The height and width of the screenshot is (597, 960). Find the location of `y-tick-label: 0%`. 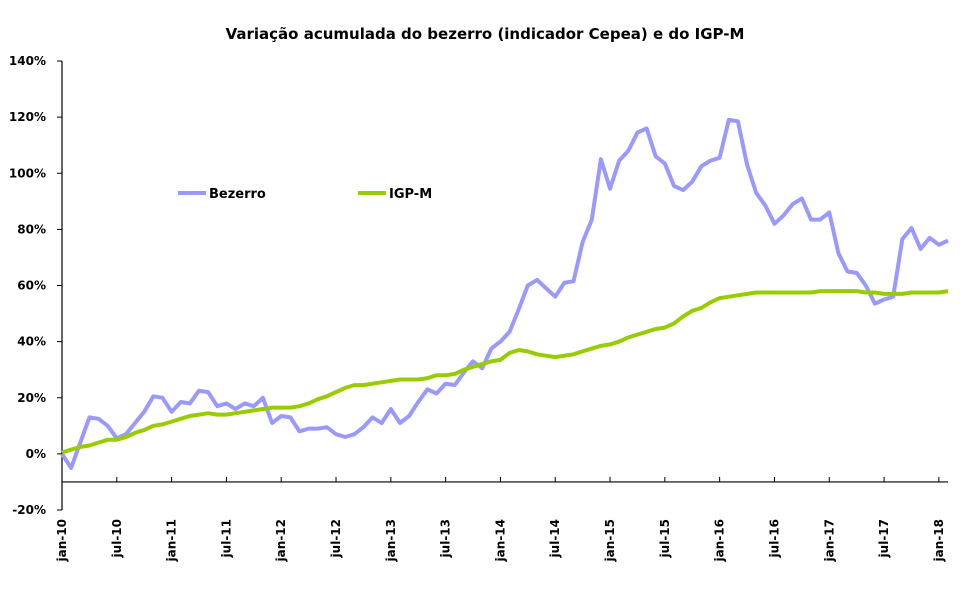

y-tick-label: 0% is located at coordinates (36, 454).